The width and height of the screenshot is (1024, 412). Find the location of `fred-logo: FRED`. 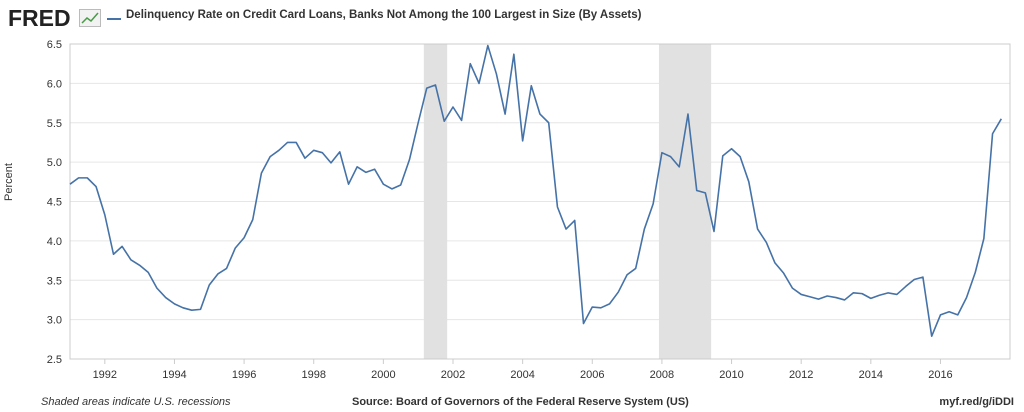

fred-logo: FRED is located at coordinates (39, 18).